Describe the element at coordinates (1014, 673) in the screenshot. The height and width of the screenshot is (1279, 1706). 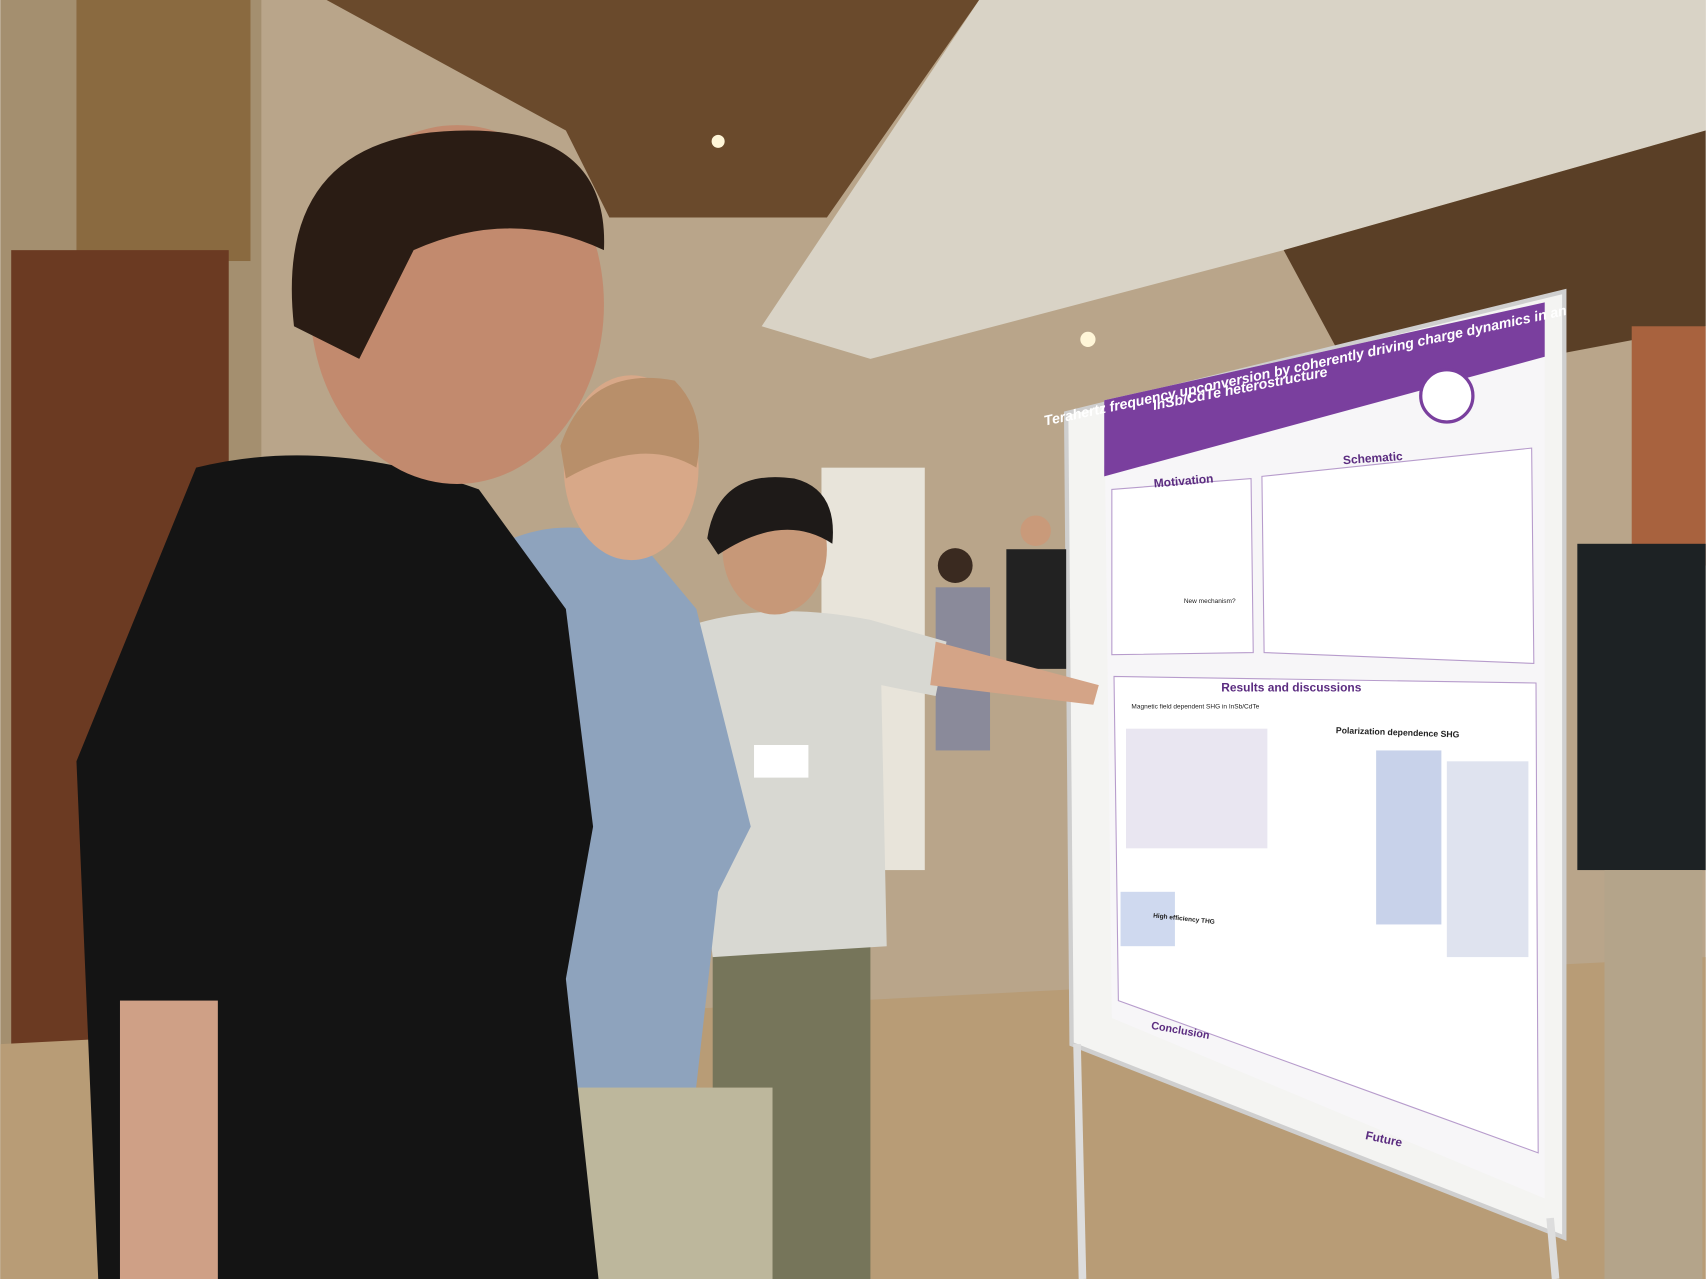
I see `presenter-arm` at that location.